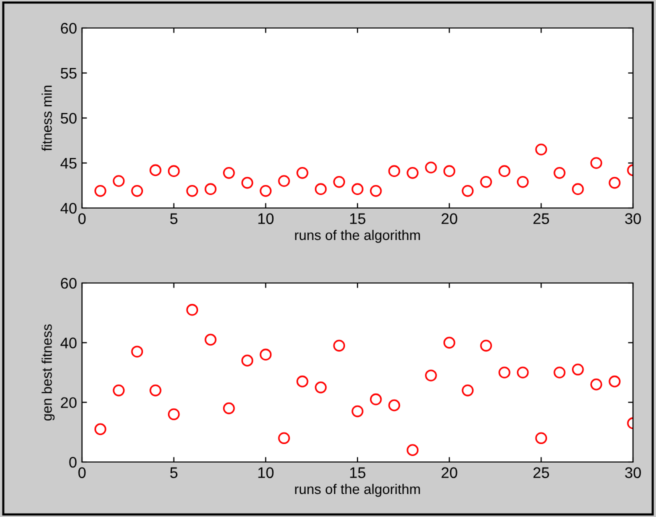 The width and height of the screenshot is (656, 517). What do you see at coordinates (68, 118) in the screenshot?
I see `y-tick-label: 50` at bounding box center [68, 118].